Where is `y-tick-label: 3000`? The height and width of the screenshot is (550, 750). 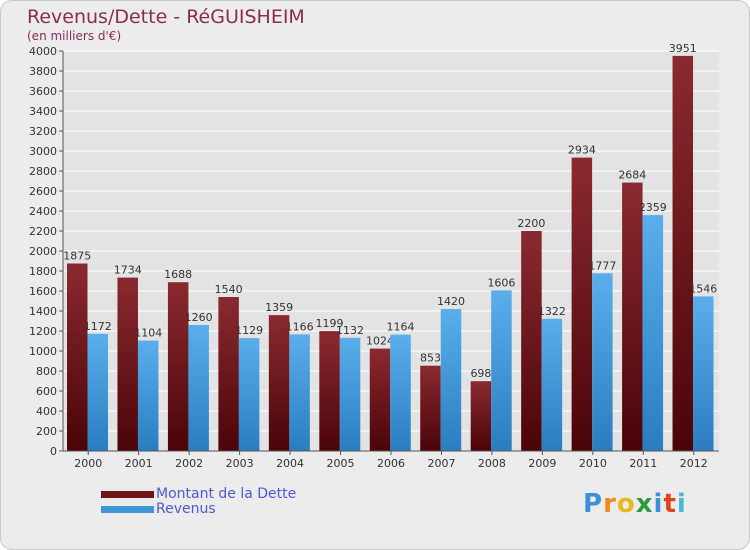 y-tick-label: 3000 is located at coordinates (43, 151).